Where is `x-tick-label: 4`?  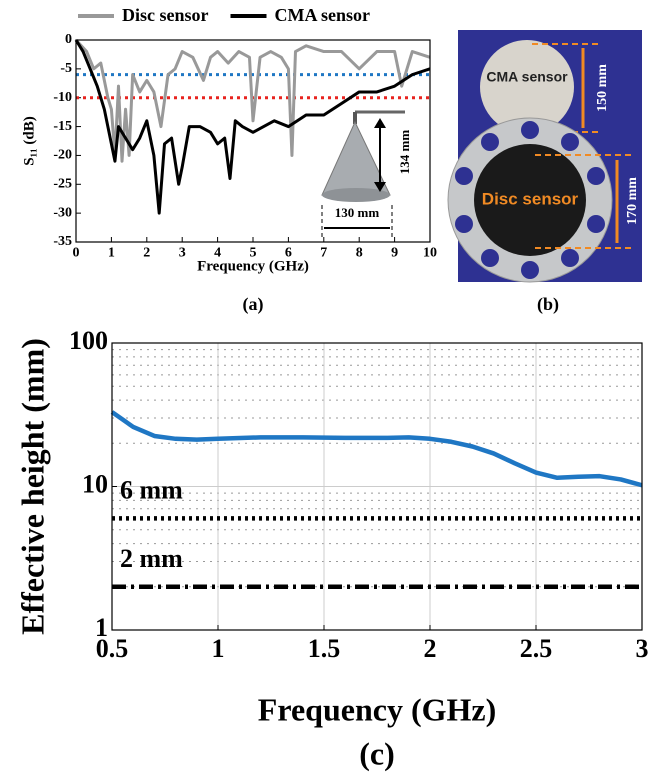
x-tick-label: 4 is located at coordinates (217, 252).